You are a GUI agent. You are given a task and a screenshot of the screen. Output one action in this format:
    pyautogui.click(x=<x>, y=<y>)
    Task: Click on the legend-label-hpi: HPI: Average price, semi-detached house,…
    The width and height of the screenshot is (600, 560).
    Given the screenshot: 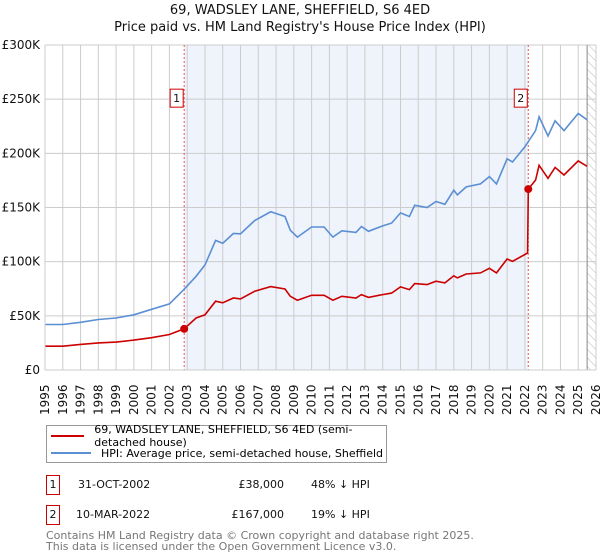 What is the action you would take?
    pyautogui.click(x=242, y=453)
    